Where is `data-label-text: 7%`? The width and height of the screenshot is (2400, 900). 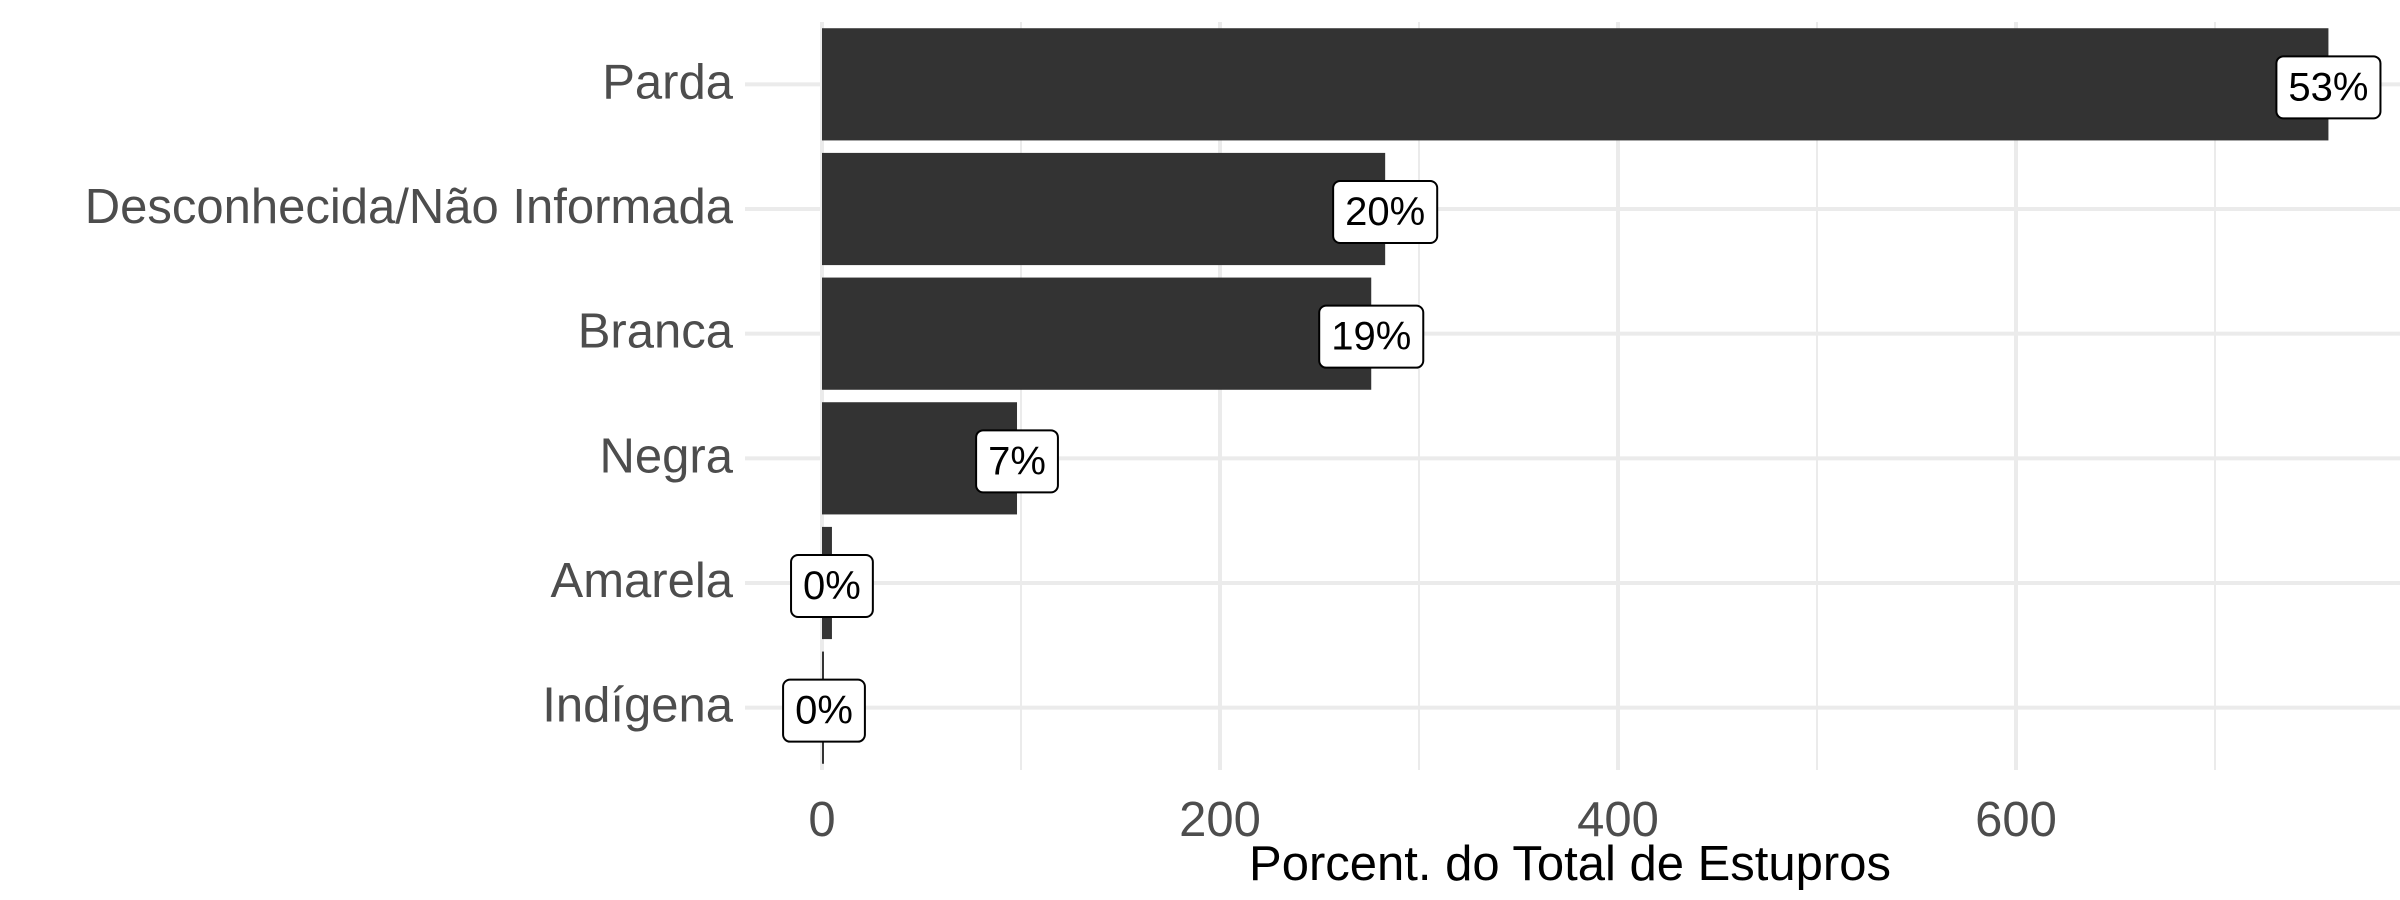
data-label-text: 7% is located at coordinates (1017, 461).